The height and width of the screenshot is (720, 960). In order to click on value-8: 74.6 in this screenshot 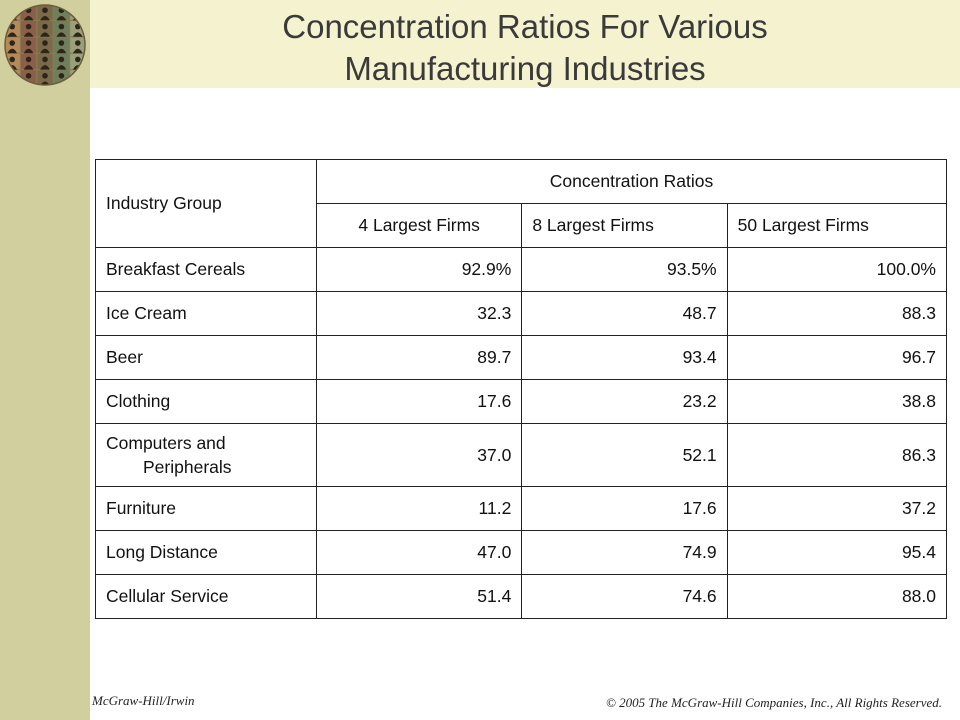, I will do `click(624, 596)`.